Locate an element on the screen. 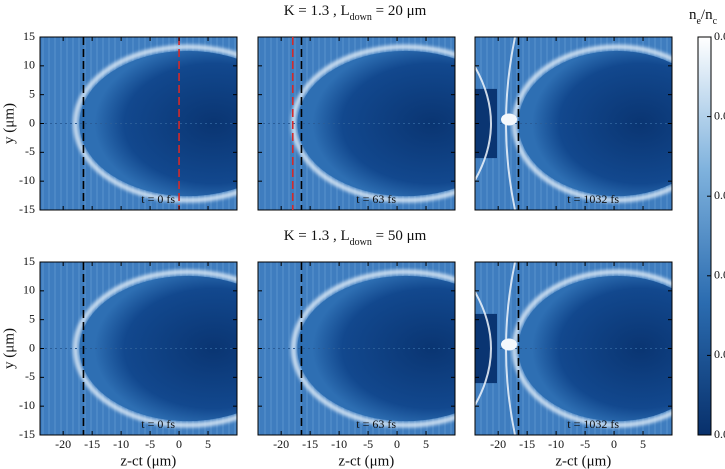  colorbar-tick-label: 0.004 is located at coordinates (719, 115).